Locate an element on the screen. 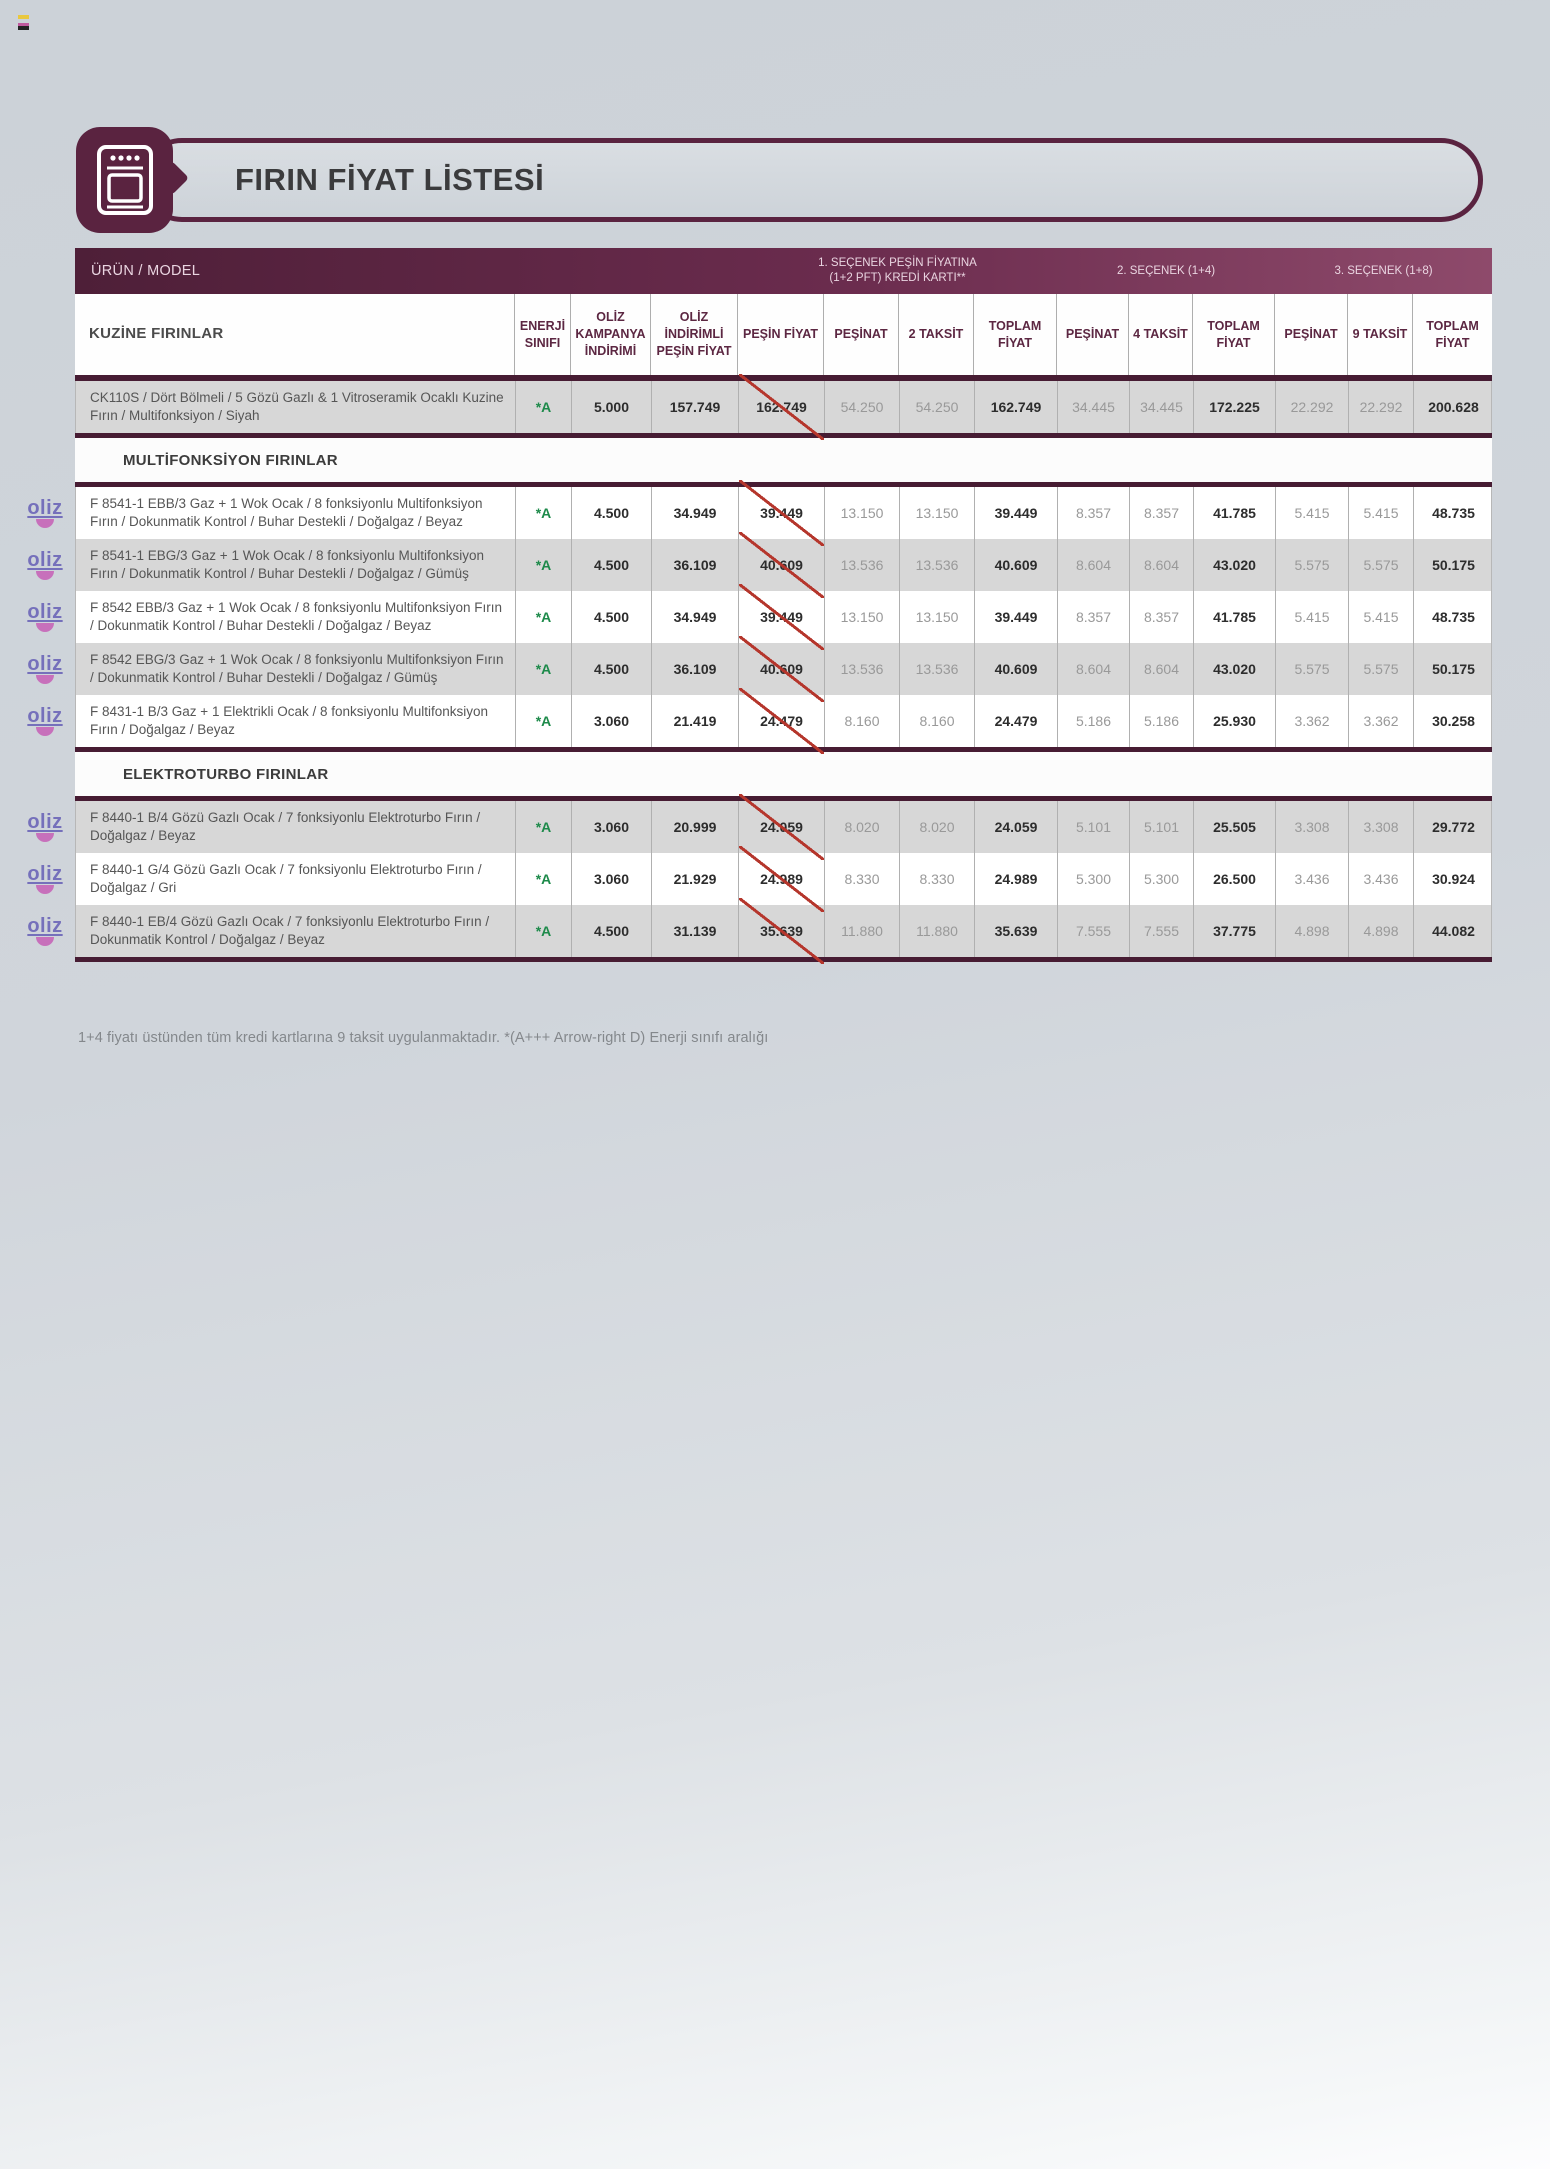 The width and height of the screenshot is (1550, 2169). column-header: PEŞİN FİYAT is located at coordinates (781, 334).